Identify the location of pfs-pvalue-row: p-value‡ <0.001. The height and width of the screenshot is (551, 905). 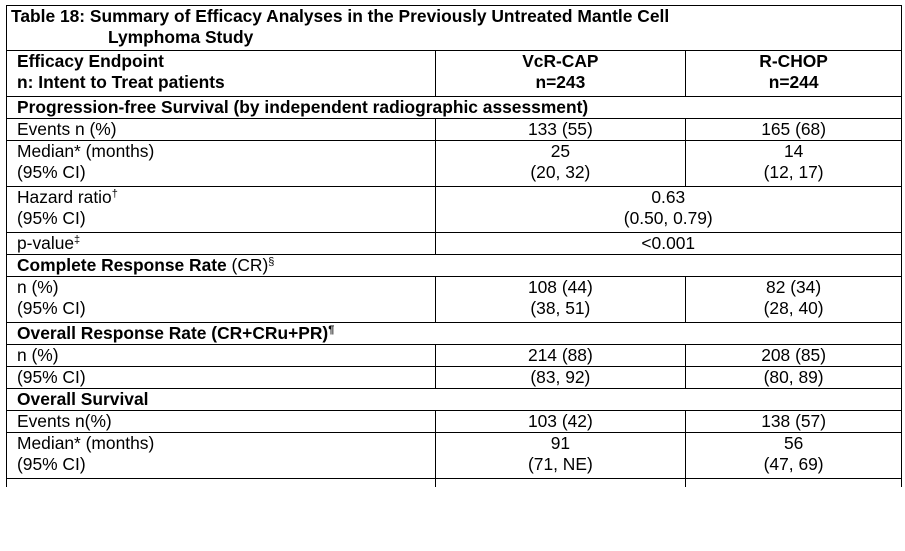
(454, 243).